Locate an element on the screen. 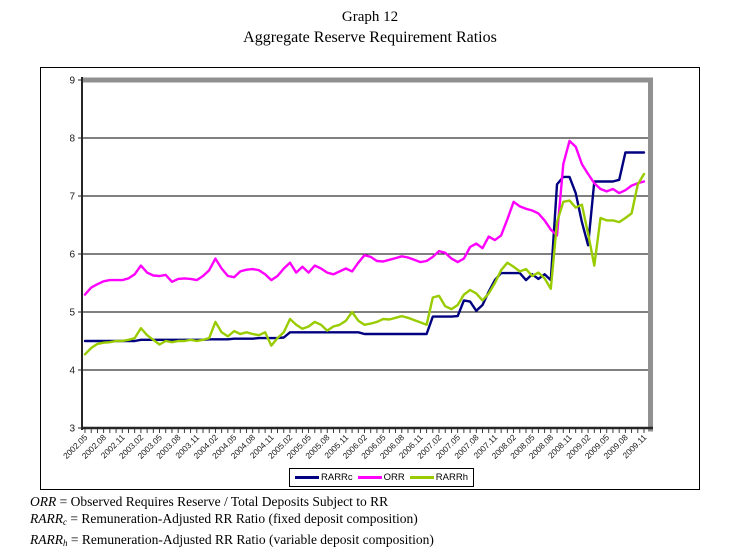  legend-item-RARRh: RARRh is located at coordinates (438, 477).